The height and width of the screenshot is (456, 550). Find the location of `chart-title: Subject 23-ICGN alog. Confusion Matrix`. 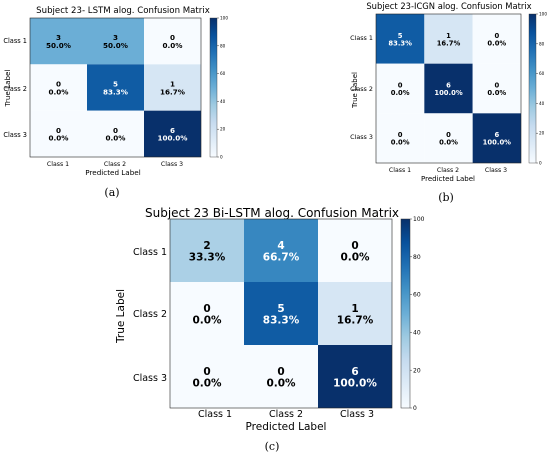

chart-title: Subject 23-ICGN alog. Confusion Matrix is located at coordinates (448, 6).